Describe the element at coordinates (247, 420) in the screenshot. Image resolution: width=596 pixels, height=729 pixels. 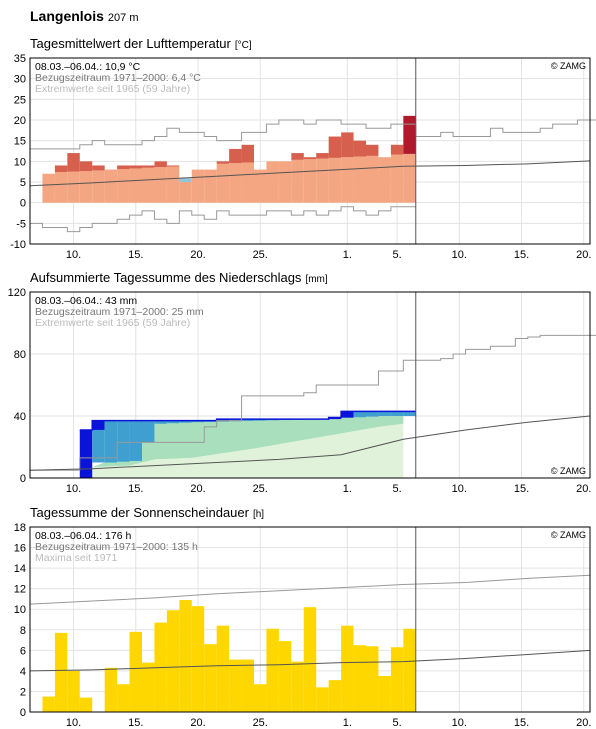
I see `cumulative-line` at that location.